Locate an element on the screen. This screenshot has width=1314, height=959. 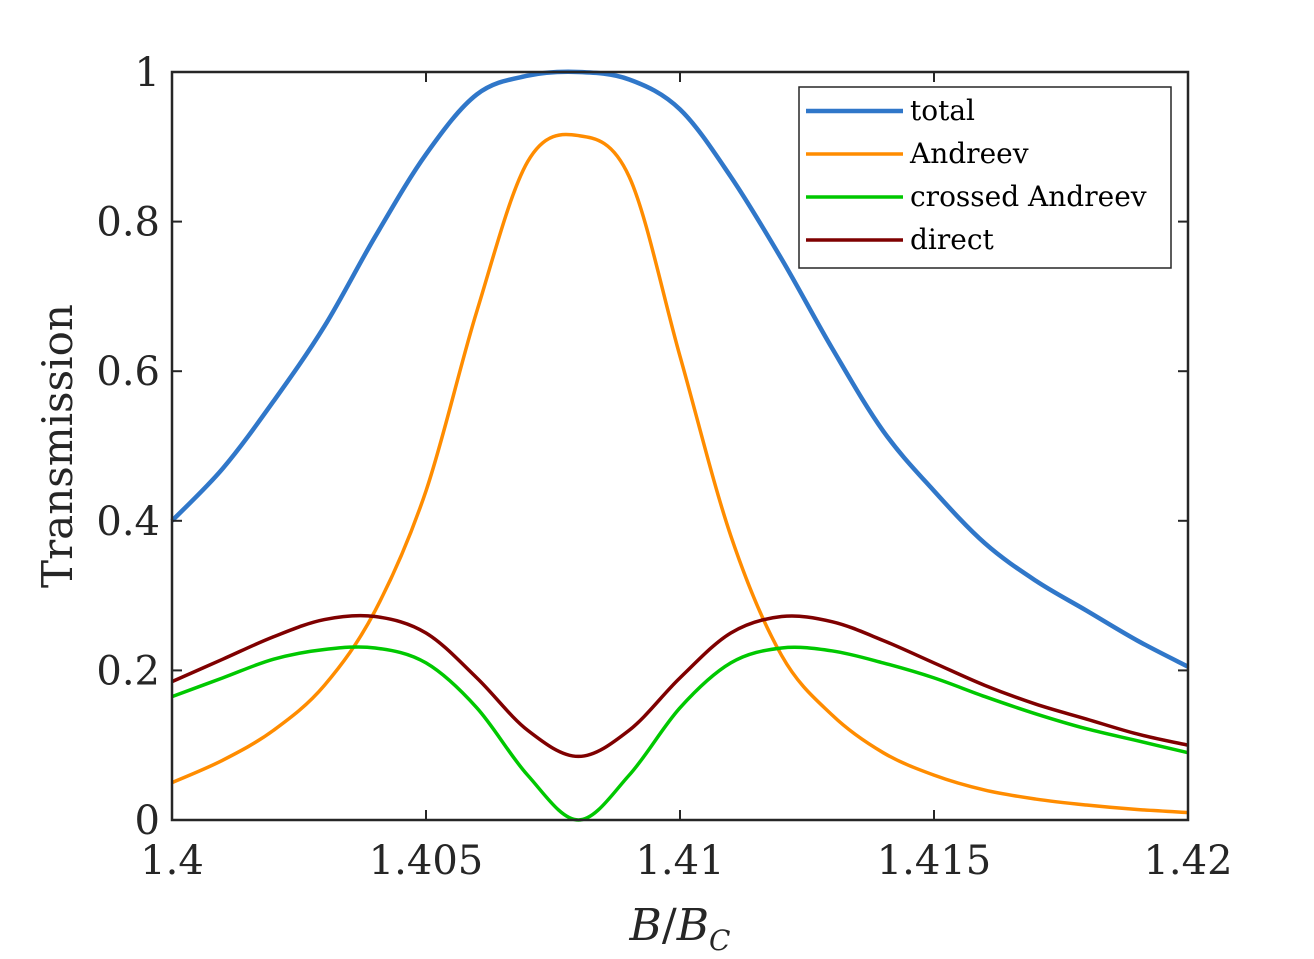
y-tick-label: 0.4 is located at coordinates (128, 522).